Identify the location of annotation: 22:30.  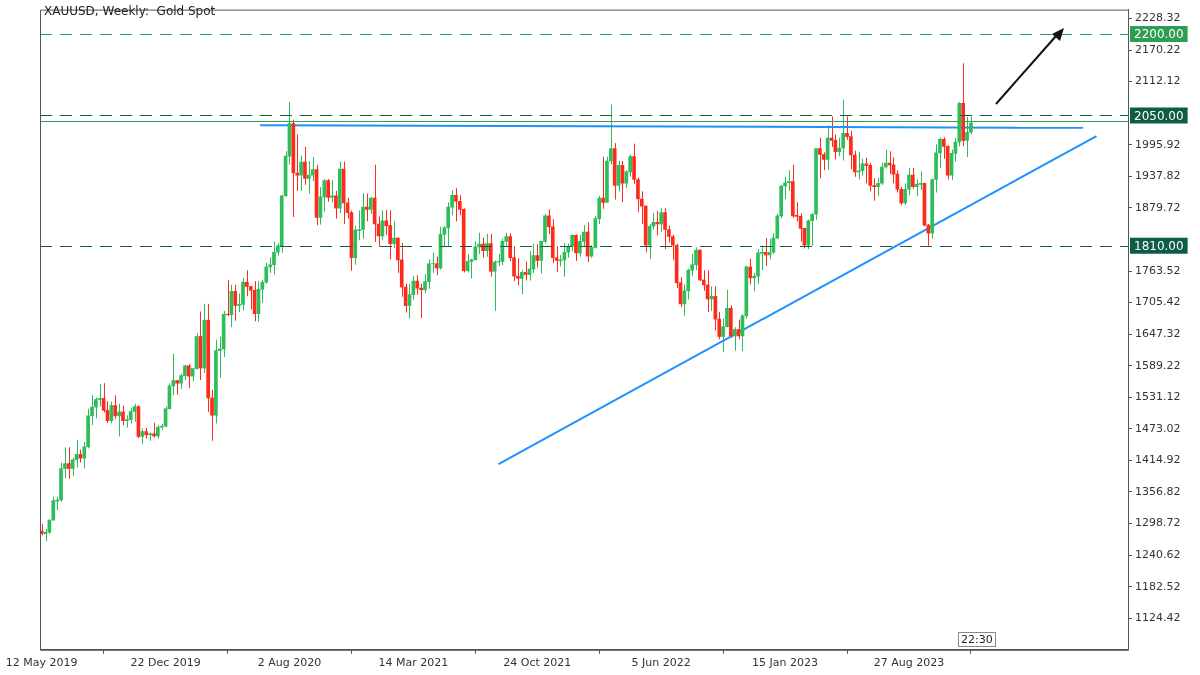
(977, 639).